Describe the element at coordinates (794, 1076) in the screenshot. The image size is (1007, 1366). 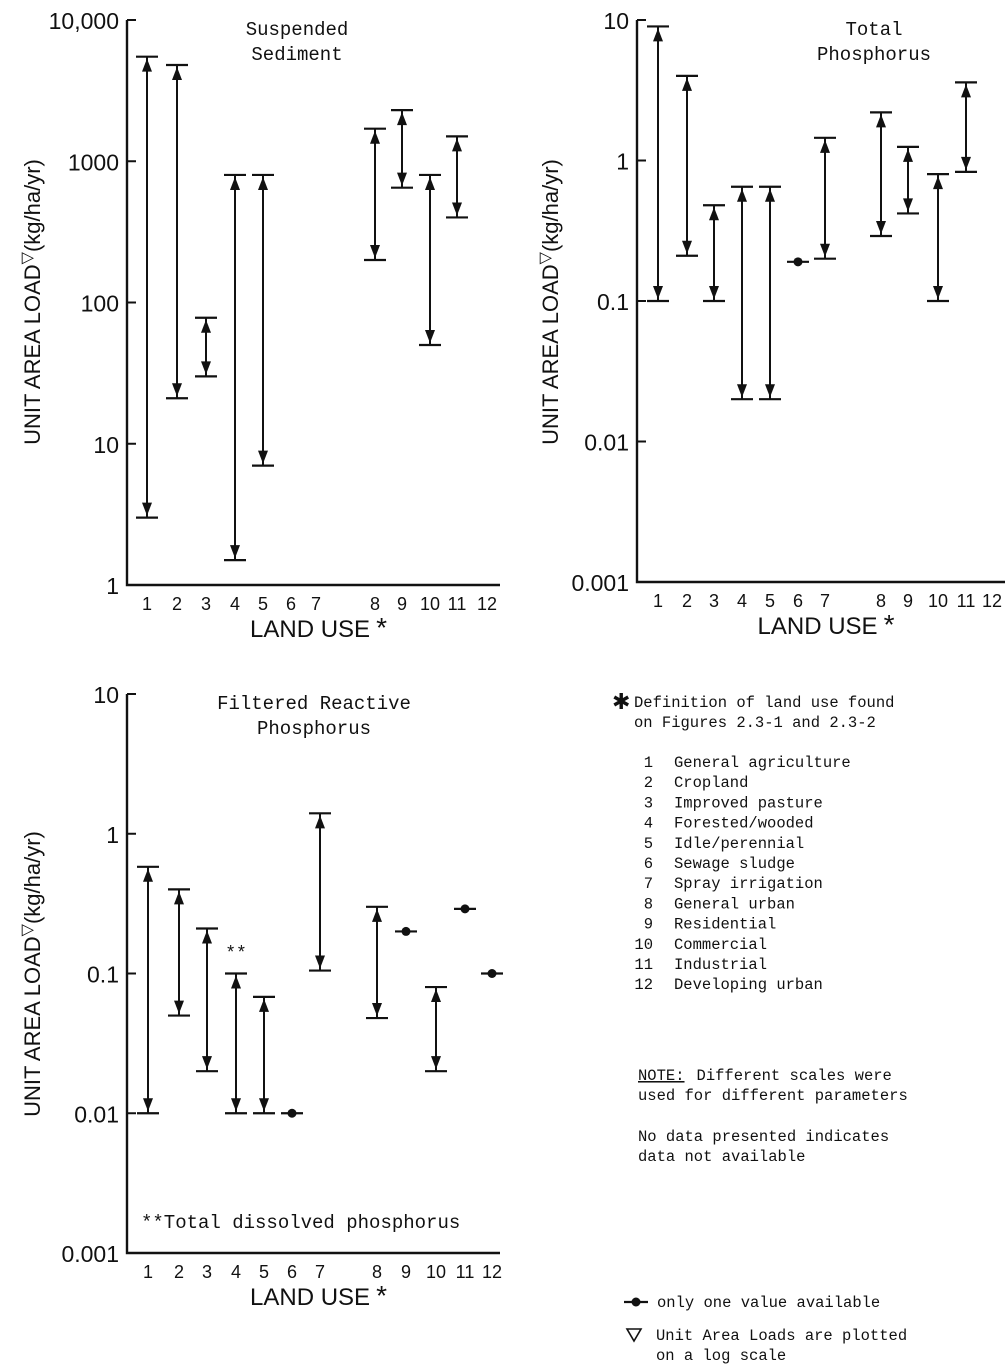
I see `note-text: Different scales were` at that location.